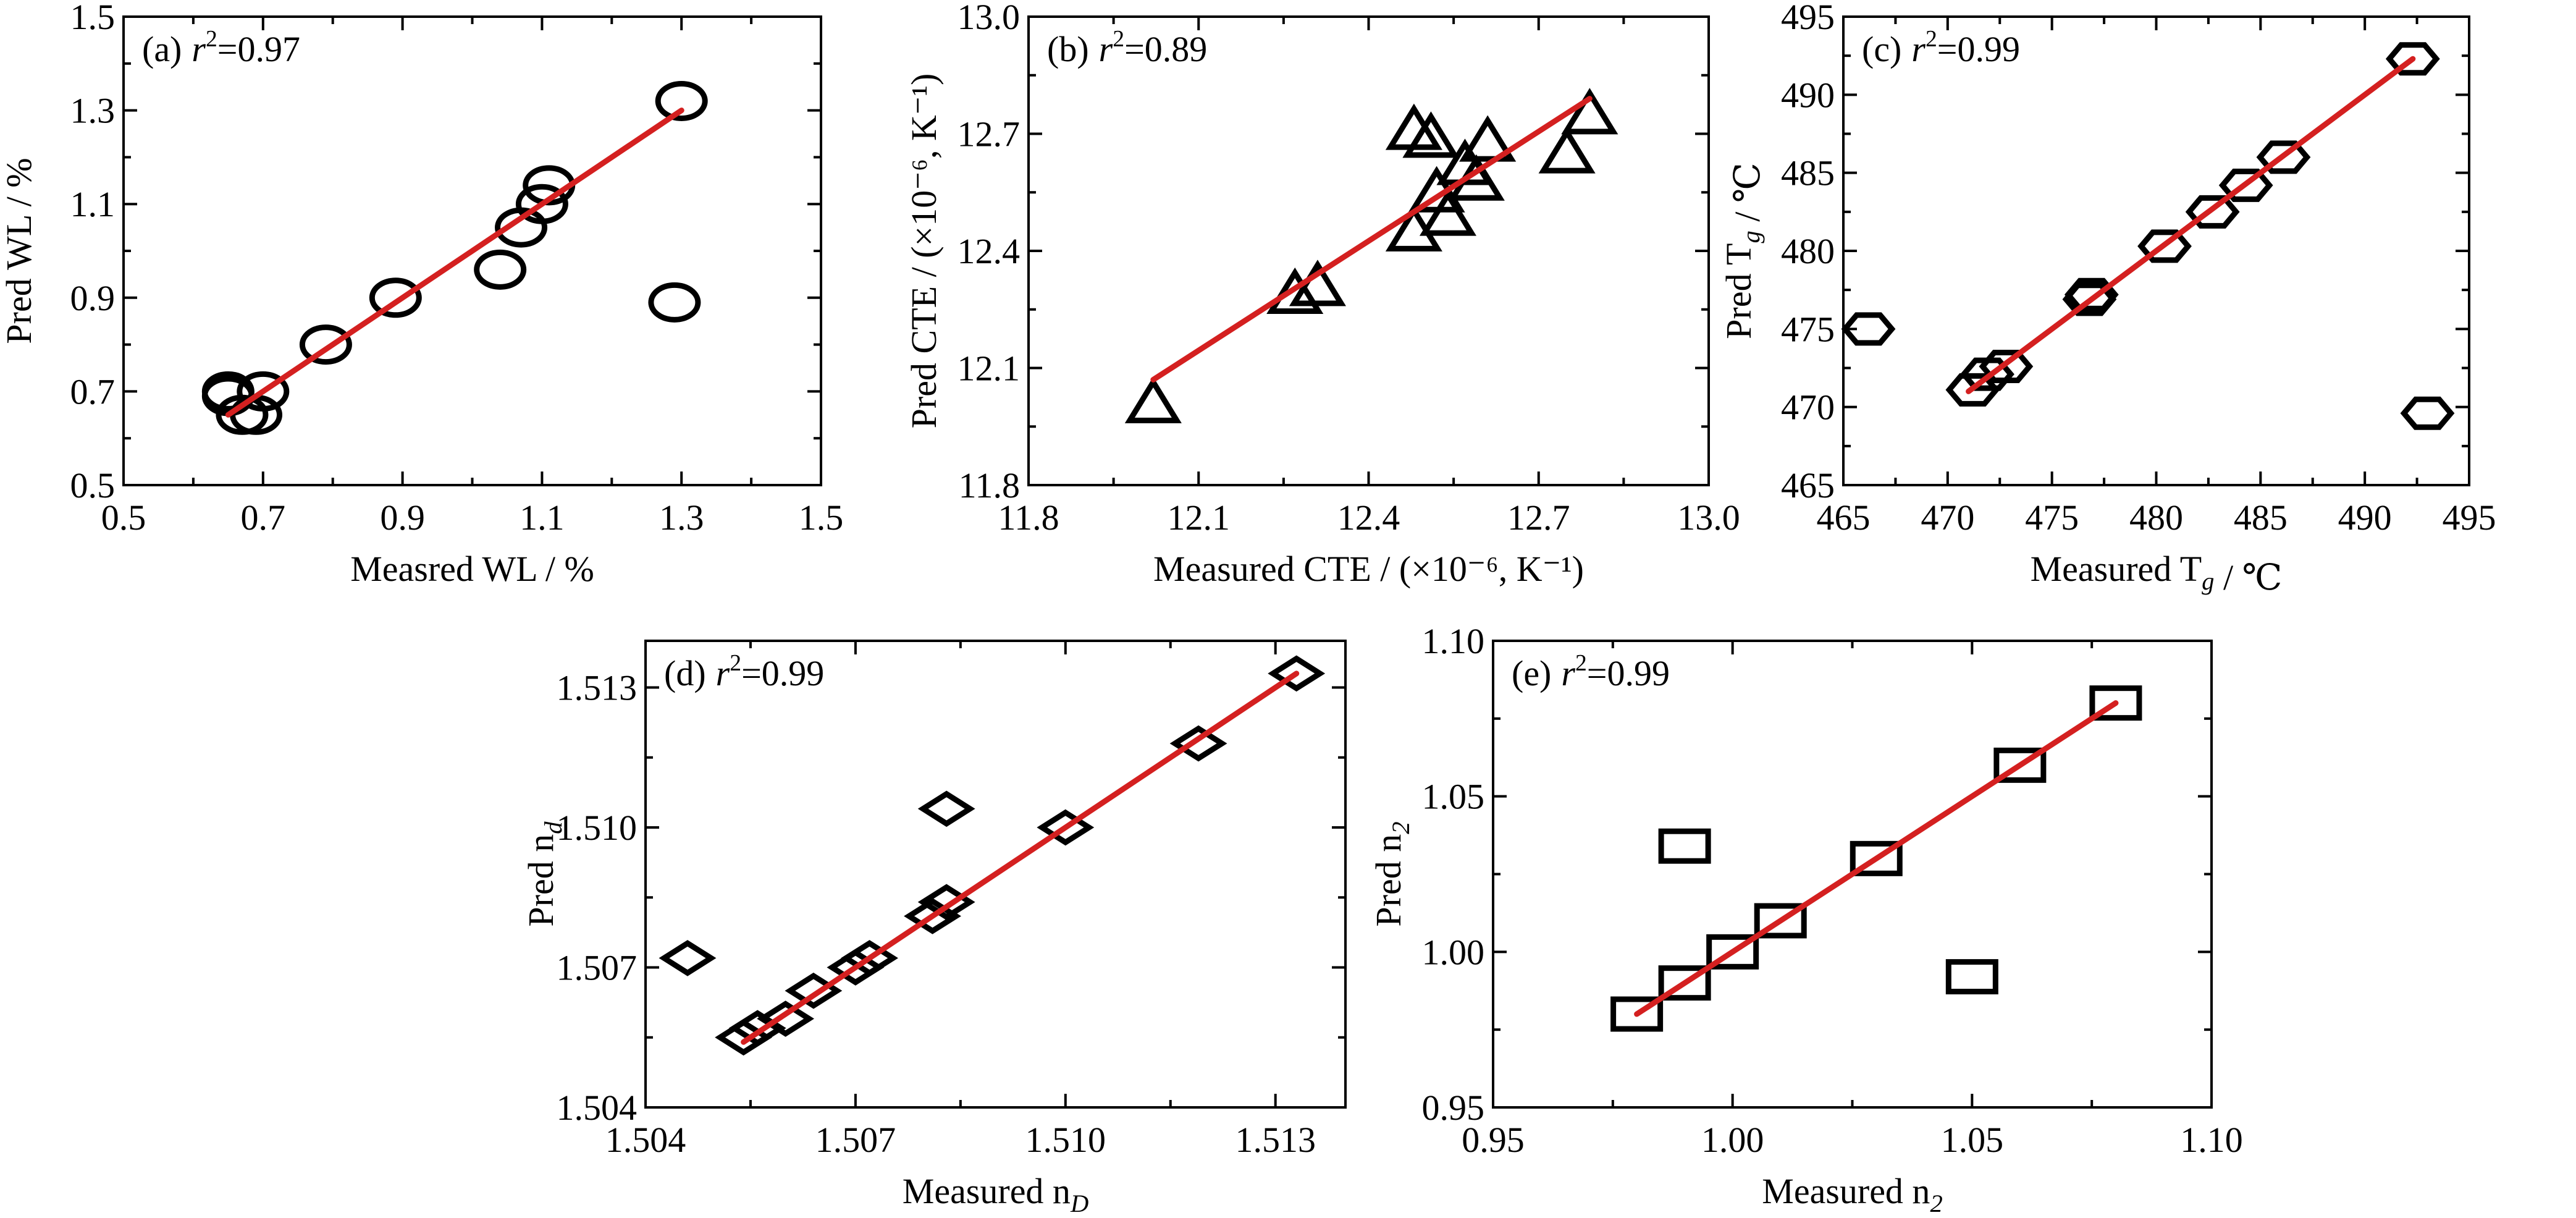 This screenshot has height=1218, width=2576. Describe the element at coordinates (2365, 517) in the screenshot. I see `x-tick-label: 490` at that location.